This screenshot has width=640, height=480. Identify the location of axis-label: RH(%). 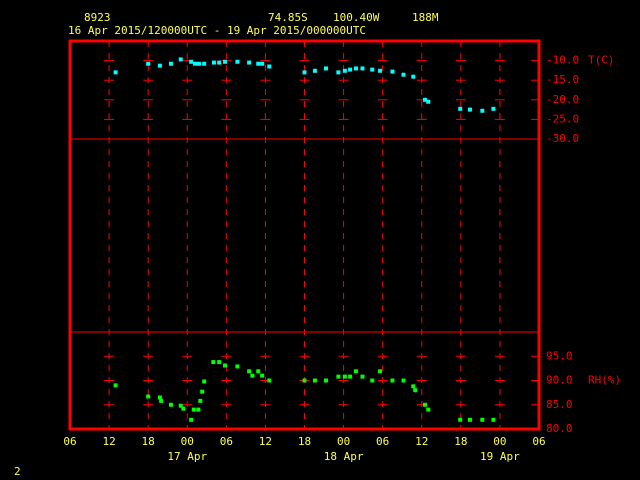
(604, 380).